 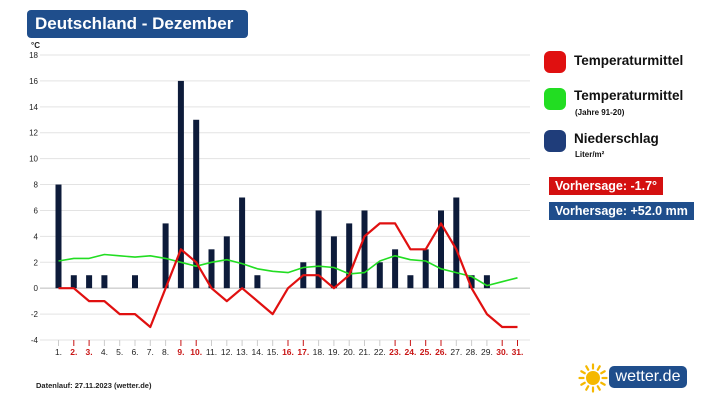 What do you see at coordinates (242, 352) in the screenshot?
I see `x-tick-label: 13.` at bounding box center [242, 352].